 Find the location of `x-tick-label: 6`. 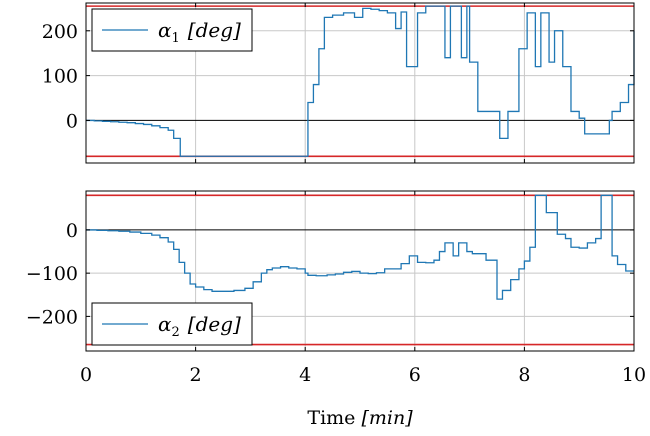

x-tick-label: 6 is located at coordinates (415, 375).